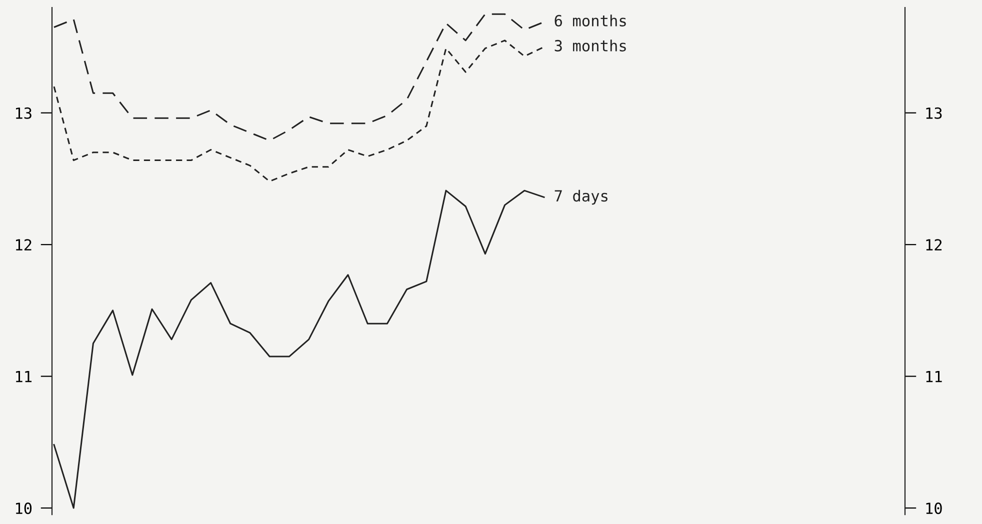  Describe the element at coordinates (934, 376) in the screenshot. I see `y2-tick-label: 11` at that location.